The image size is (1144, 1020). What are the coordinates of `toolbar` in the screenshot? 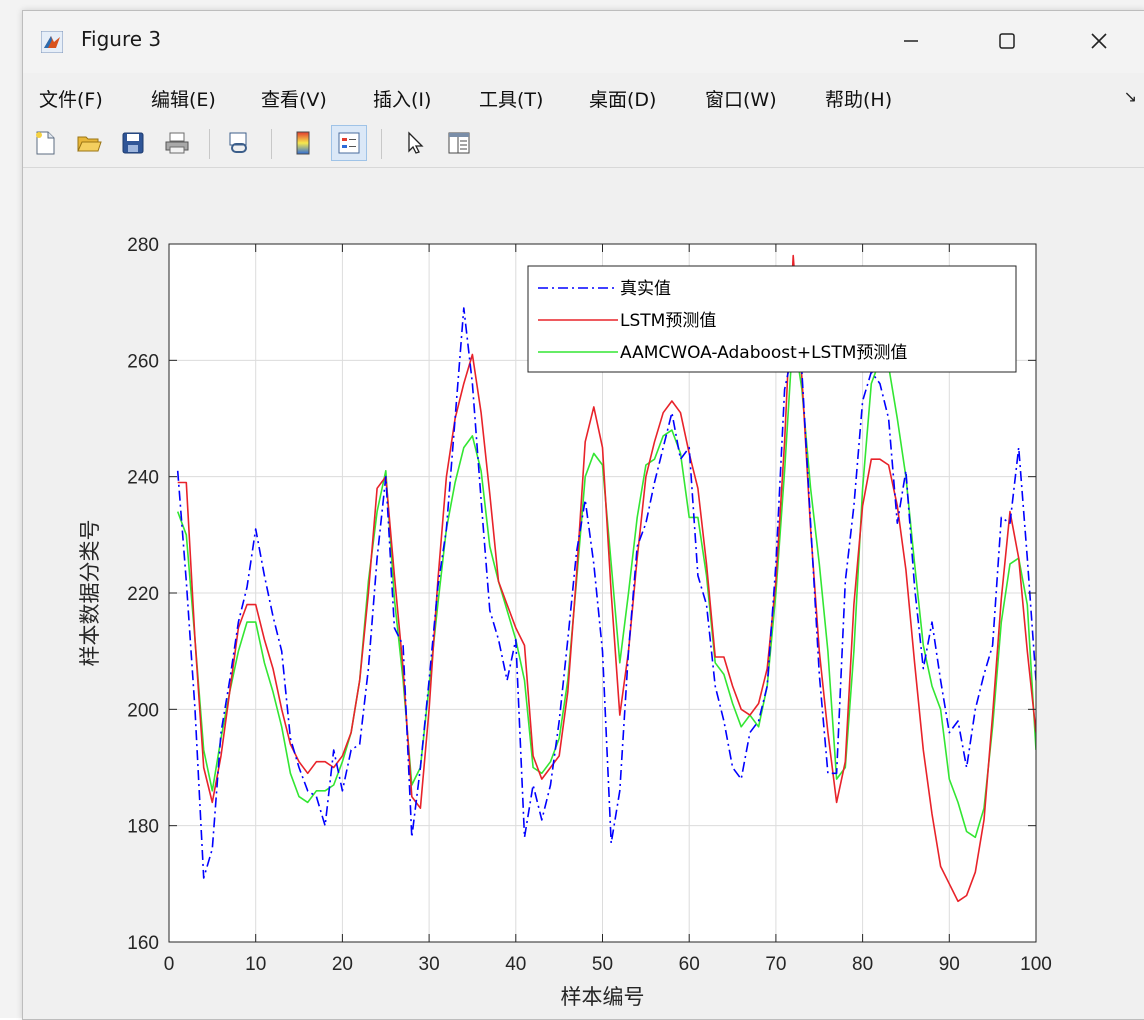 It's located at (583, 143).